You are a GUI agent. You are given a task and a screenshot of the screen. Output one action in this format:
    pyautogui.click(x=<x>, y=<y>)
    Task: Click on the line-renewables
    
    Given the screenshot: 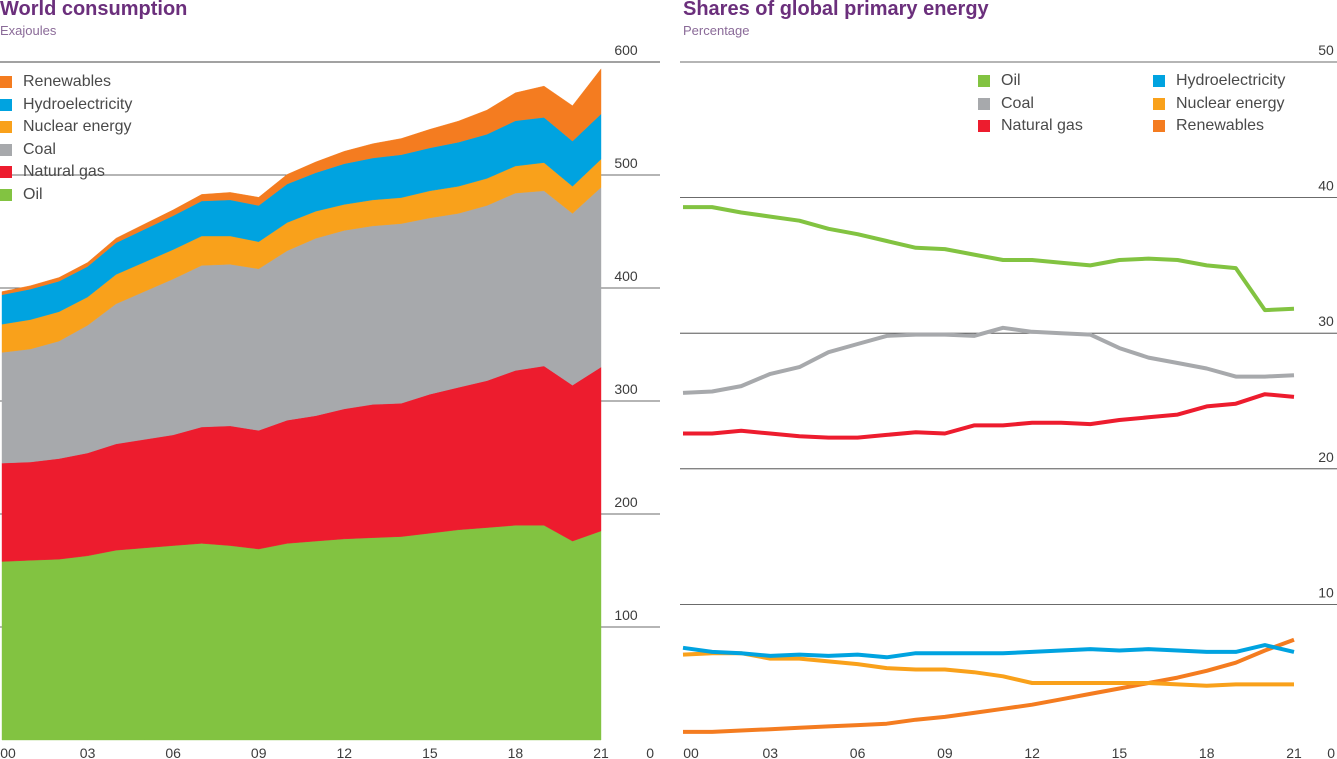 What is the action you would take?
    pyautogui.click(x=989, y=685)
    